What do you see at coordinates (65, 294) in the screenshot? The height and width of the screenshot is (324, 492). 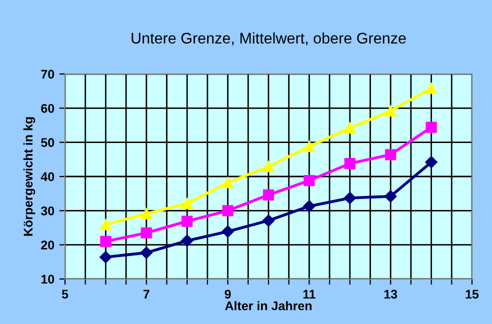 I see `x-tick-label: 5` at bounding box center [65, 294].